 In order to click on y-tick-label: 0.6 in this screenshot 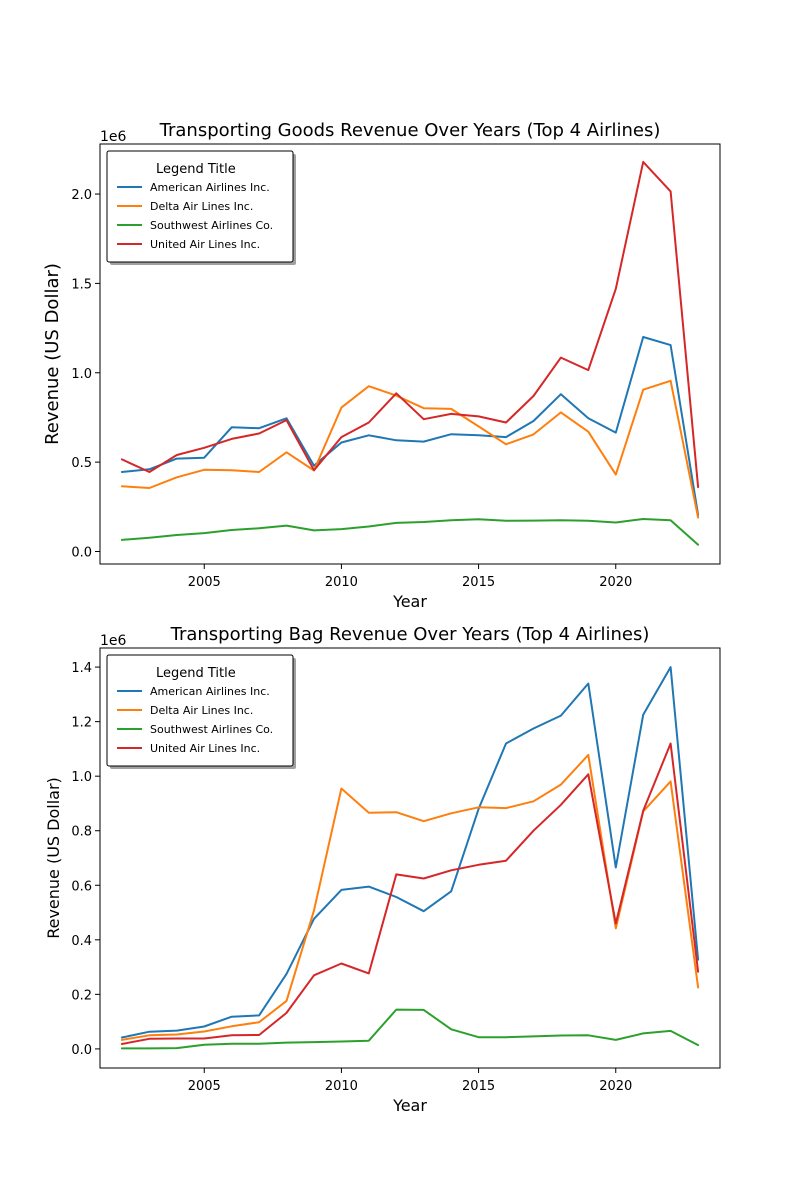, I will do `click(81, 886)`.